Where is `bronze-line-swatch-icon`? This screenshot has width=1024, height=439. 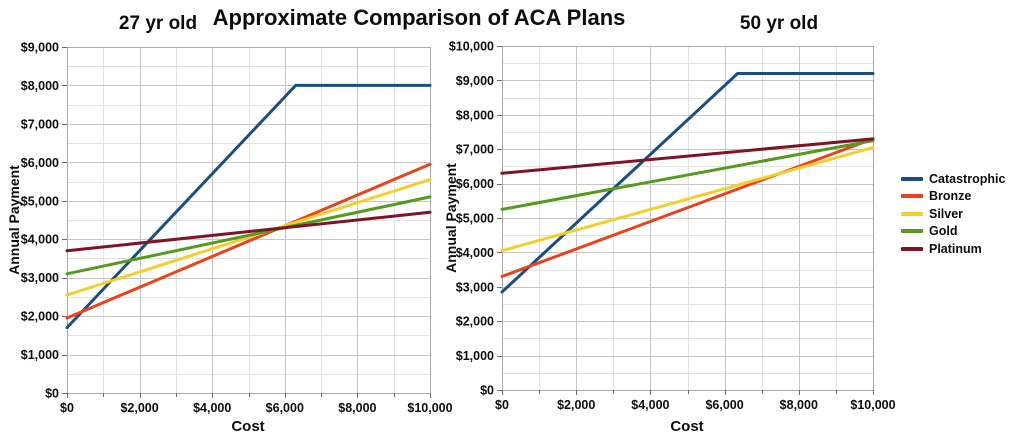
bronze-line-swatch-icon is located at coordinates (912, 196).